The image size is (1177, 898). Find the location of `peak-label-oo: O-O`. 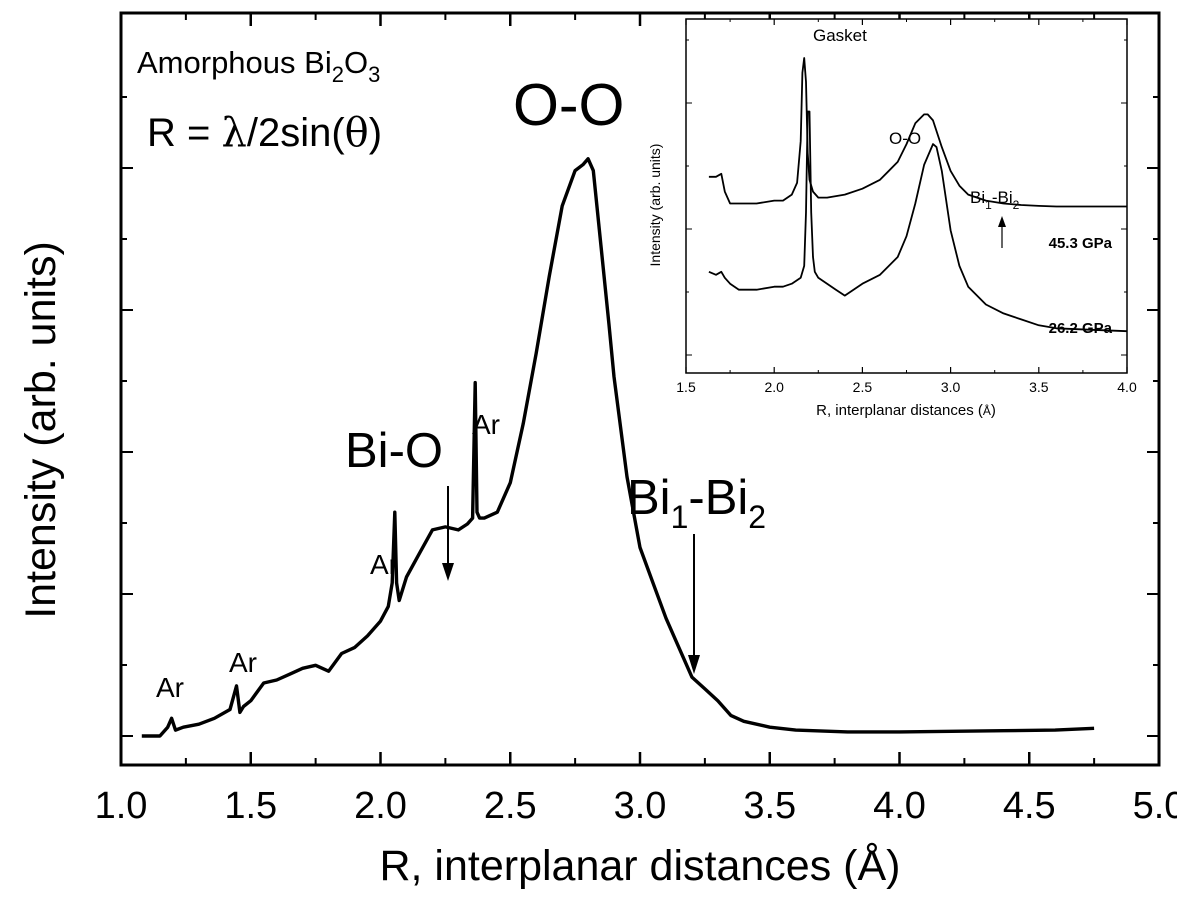

peak-label-oo: O-O is located at coordinates (568, 105).